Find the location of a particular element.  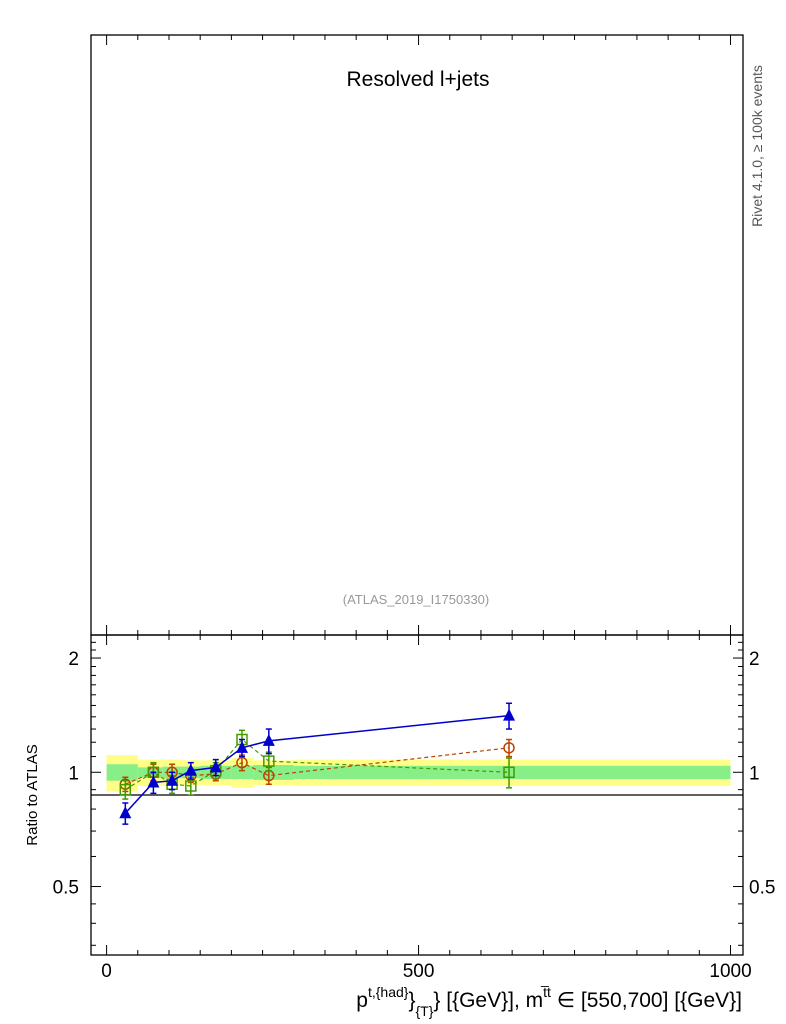

x-tick-label: 0 is located at coordinates (106, 971).